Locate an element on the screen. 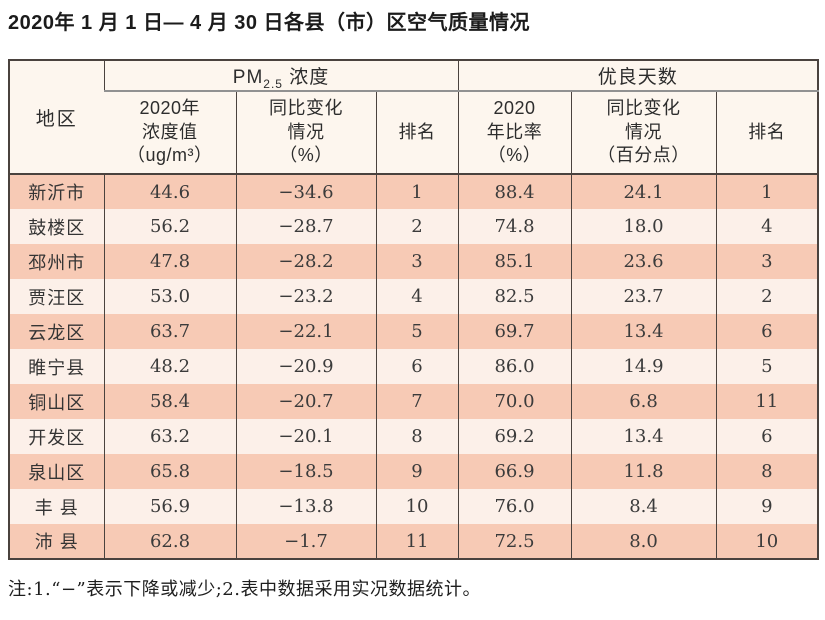 The image size is (825, 620). cell-good-rank: 2 is located at coordinates (767, 296).